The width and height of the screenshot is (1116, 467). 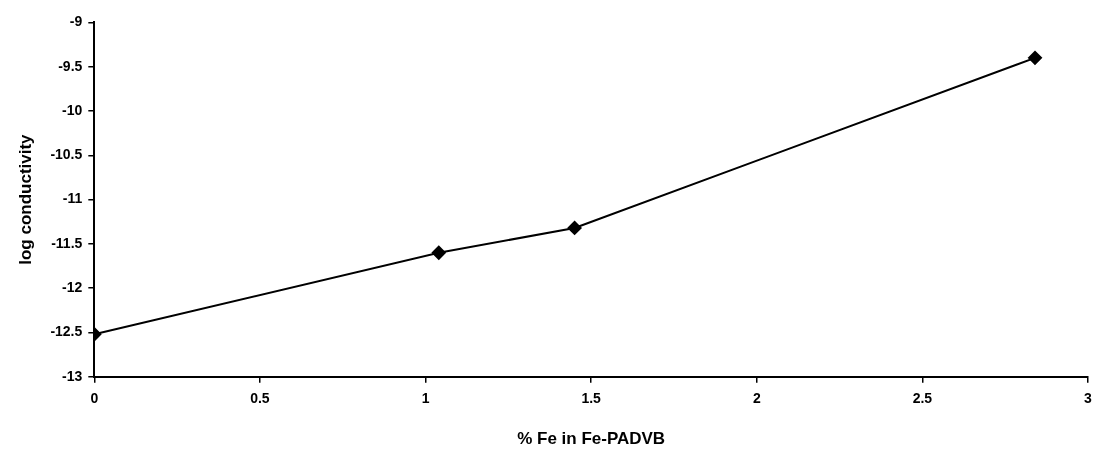 What do you see at coordinates (66, 154) in the screenshot?
I see `y-tick-label: -10.5` at bounding box center [66, 154].